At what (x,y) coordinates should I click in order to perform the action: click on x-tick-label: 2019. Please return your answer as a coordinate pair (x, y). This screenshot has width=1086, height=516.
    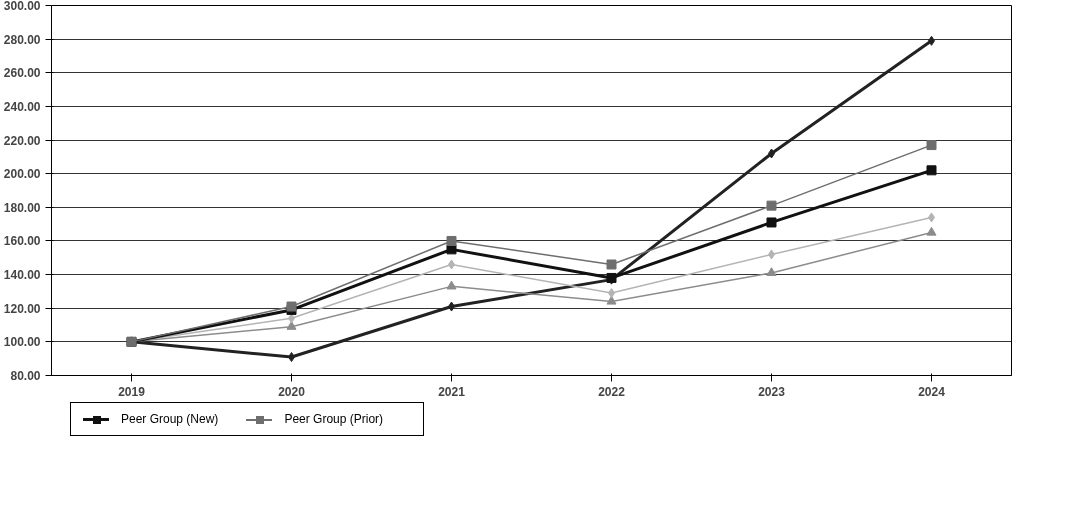
    Looking at the image, I should click on (132, 391).